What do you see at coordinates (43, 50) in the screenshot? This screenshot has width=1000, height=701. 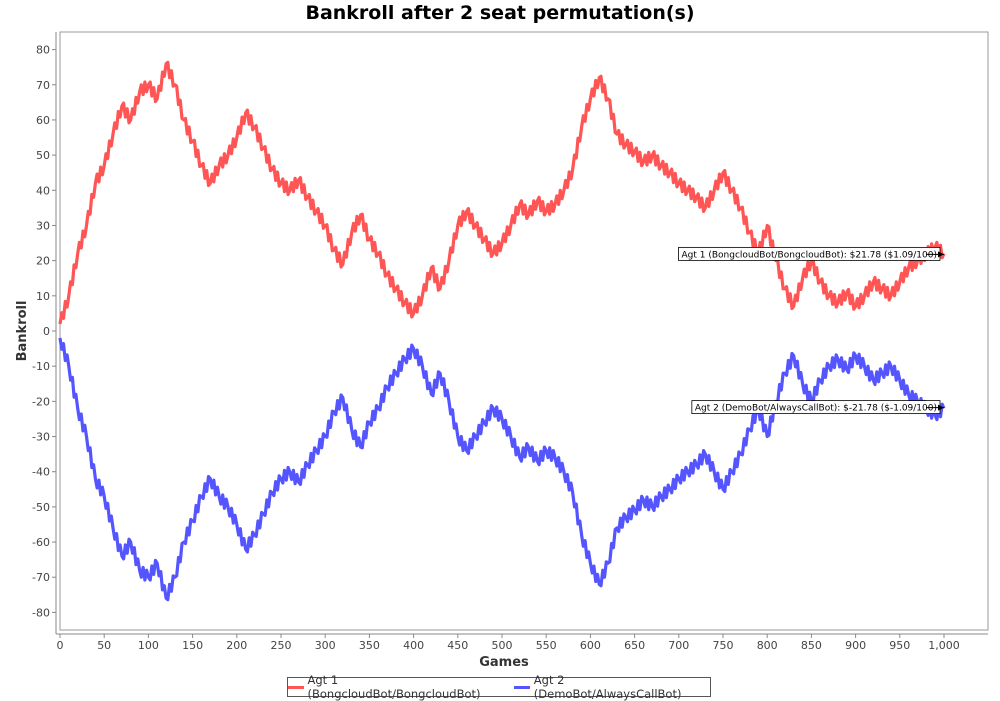 I see `y-tick-label: 80` at bounding box center [43, 50].